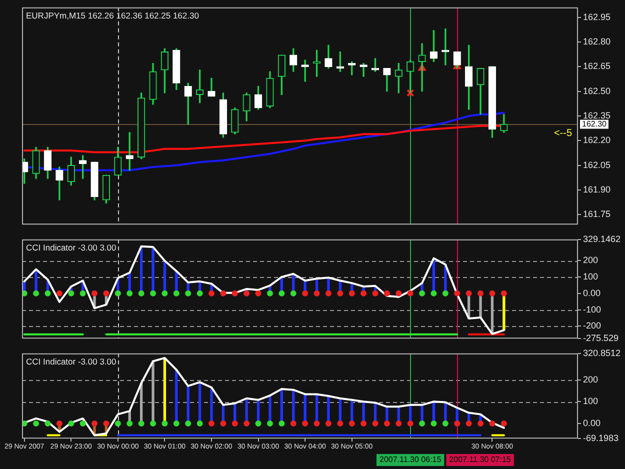 The width and height of the screenshot is (625, 469). Describe the element at coordinates (601, 338) in the screenshot. I see `y-tick-label: -275.529` at that location.